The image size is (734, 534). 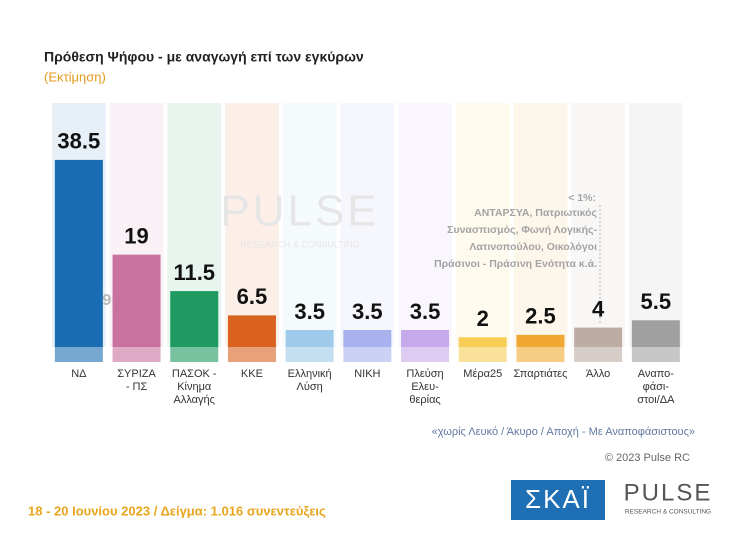 I want to click on value-label: 19, so click(x=136, y=235).